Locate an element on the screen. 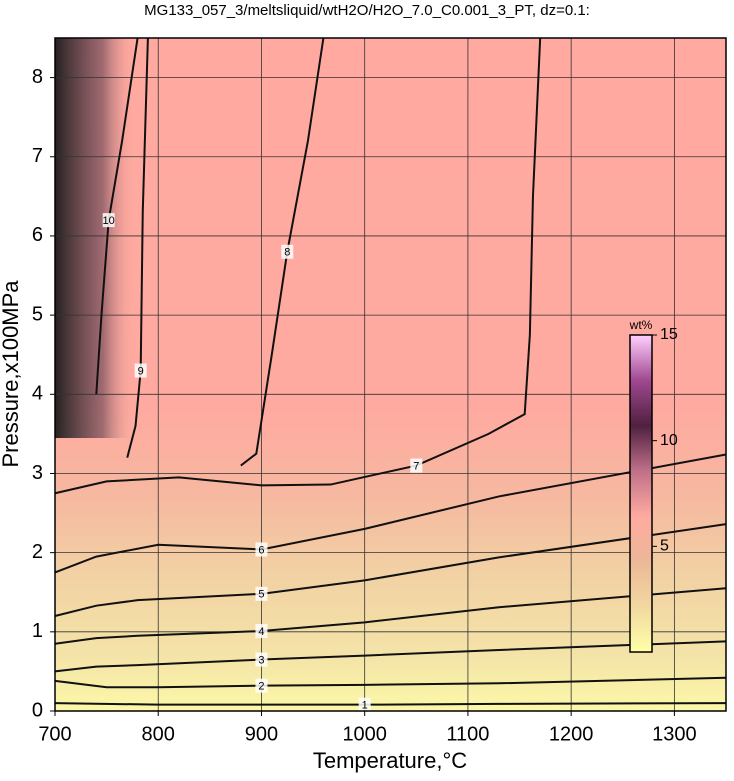  dark-region is located at coordinates (95, 238).